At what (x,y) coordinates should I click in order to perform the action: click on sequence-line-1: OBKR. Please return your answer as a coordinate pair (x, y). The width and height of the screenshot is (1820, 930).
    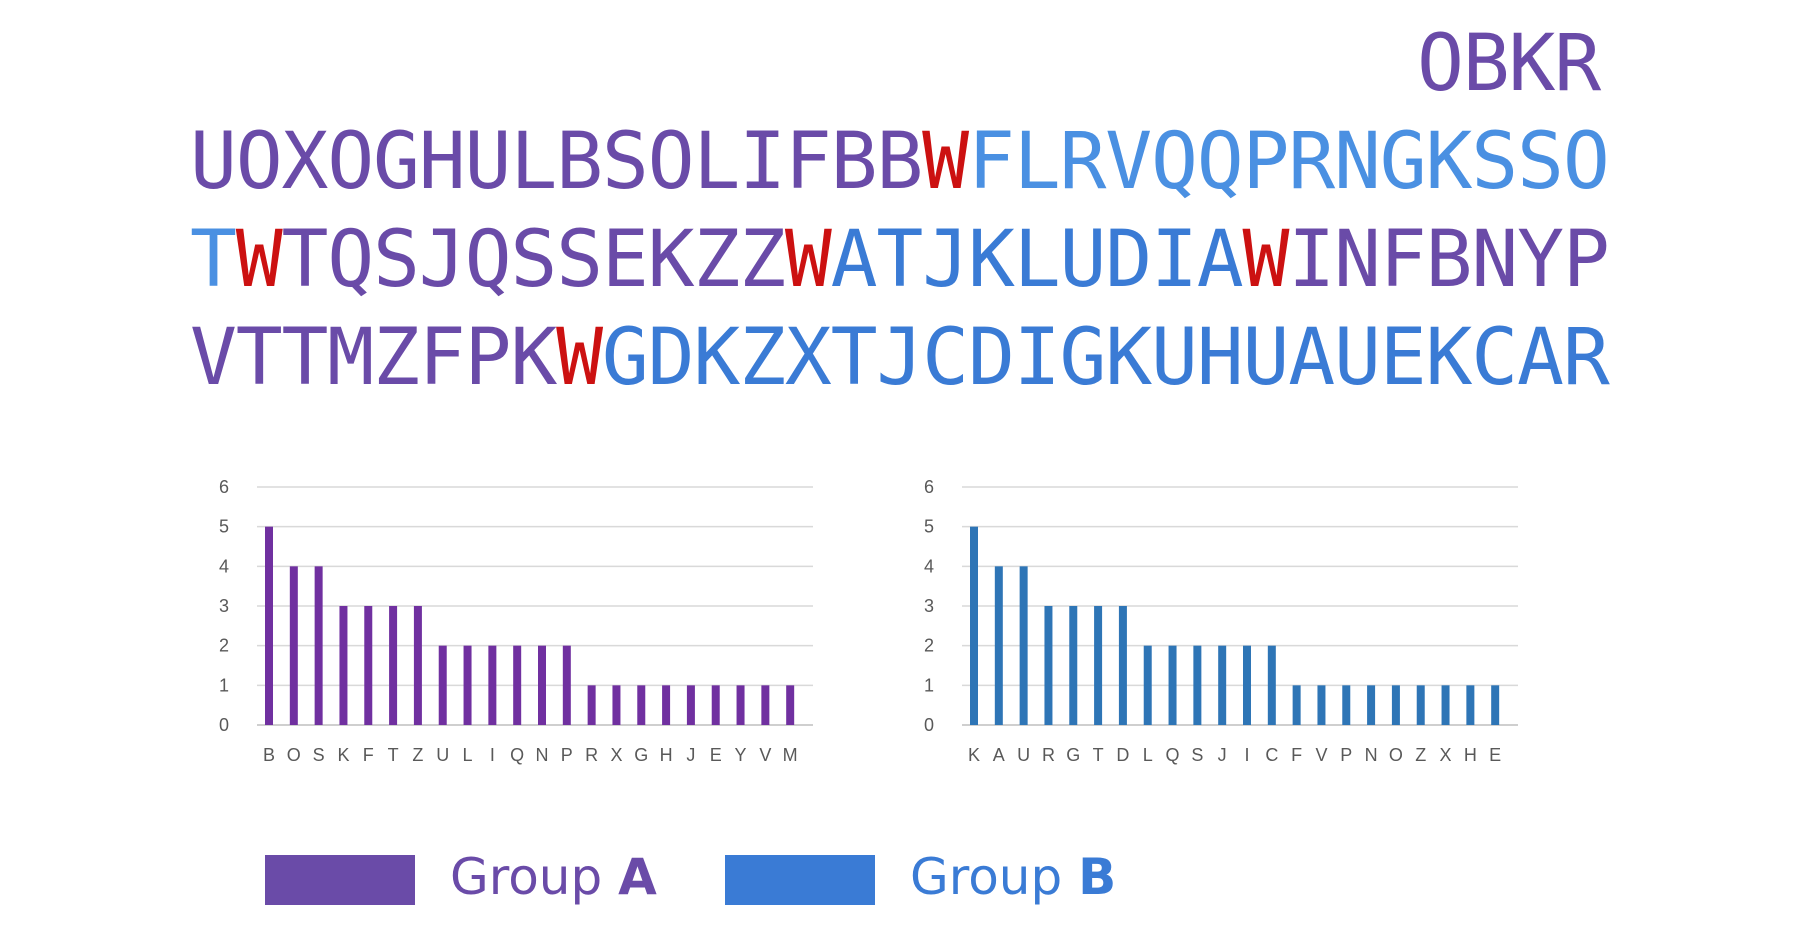
    Looking at the image, I should click on (895, 64).